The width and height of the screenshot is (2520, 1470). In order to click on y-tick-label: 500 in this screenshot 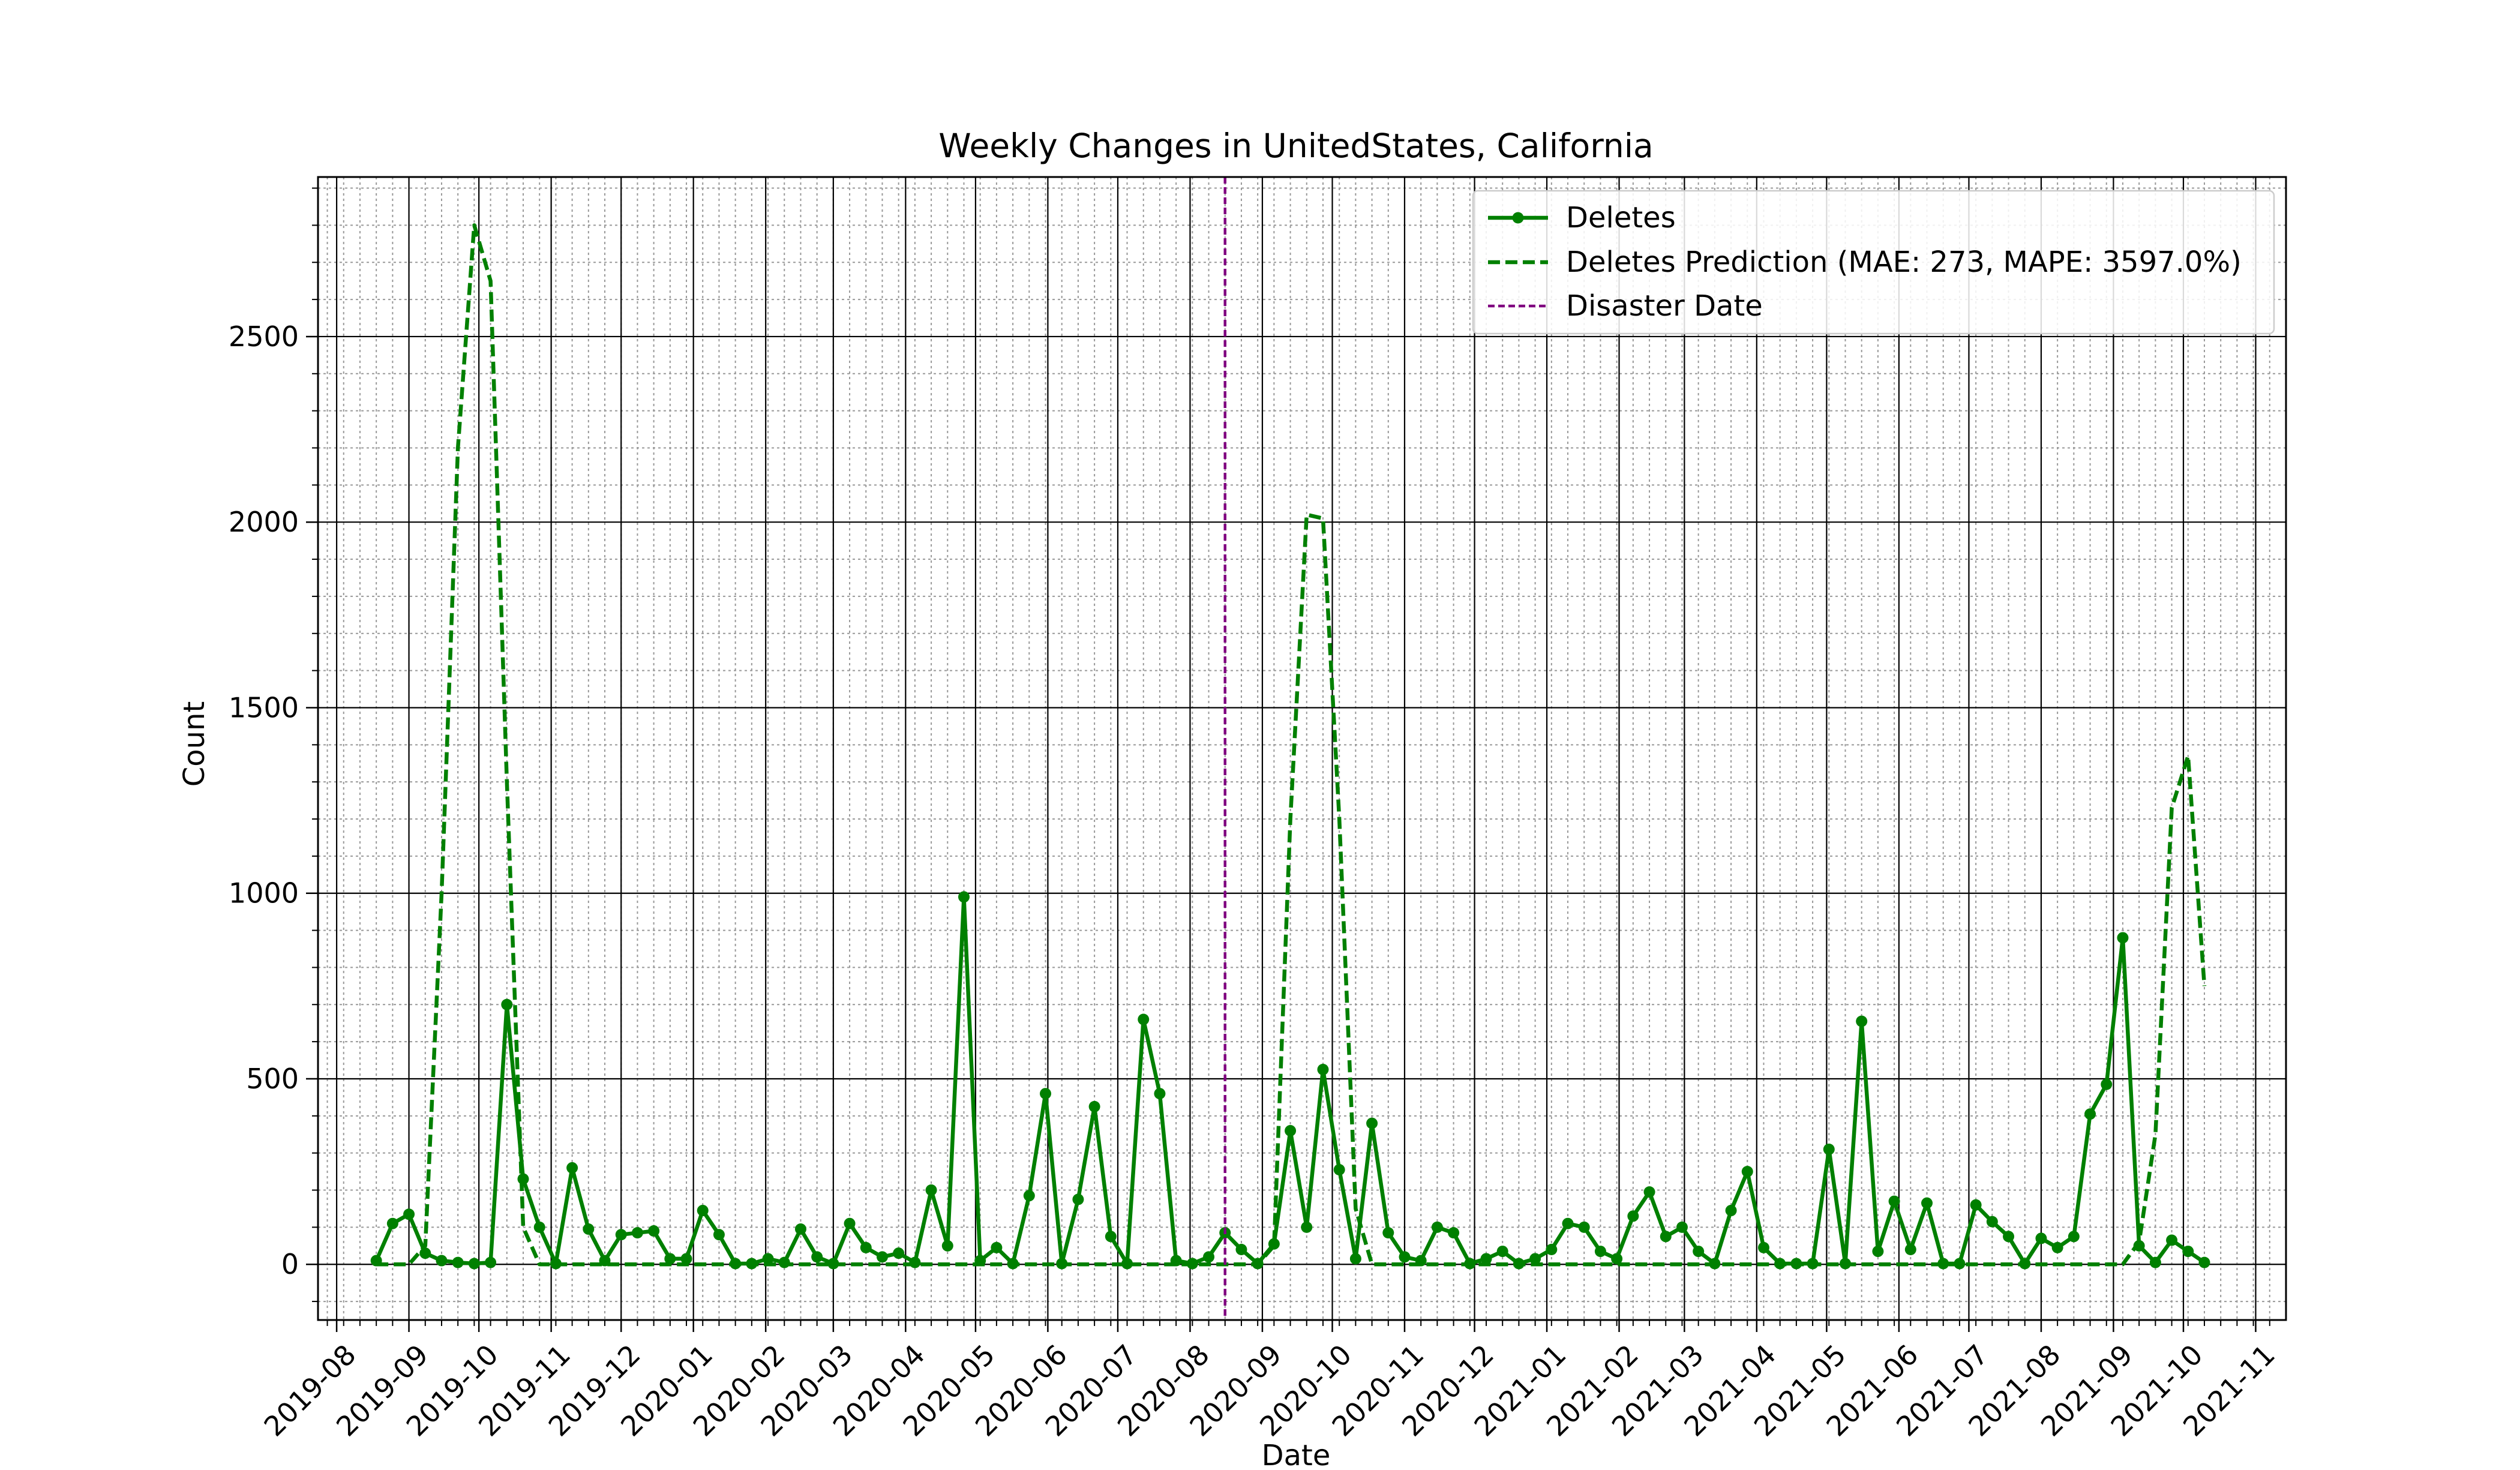, I will do `click(272, 1079)`.